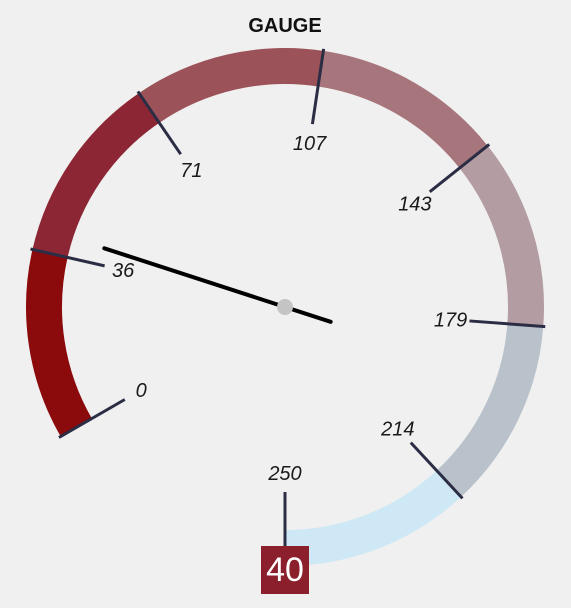 Image resolution: width=571 pixels, height=608 pixels. Describe the element at coordinates (284, 474) in the screenshot. I see `gauge-tick-label-7: 250` at that location.